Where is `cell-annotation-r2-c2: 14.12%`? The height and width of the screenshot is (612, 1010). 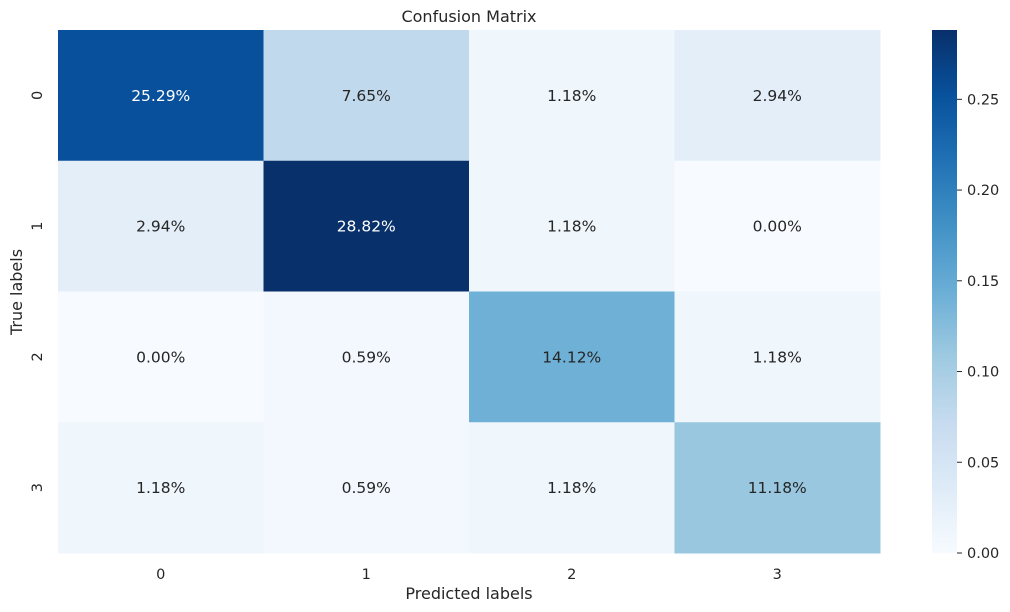
cell-annotation-r2-c2: 14.12% is located at coordinates (571, 357).